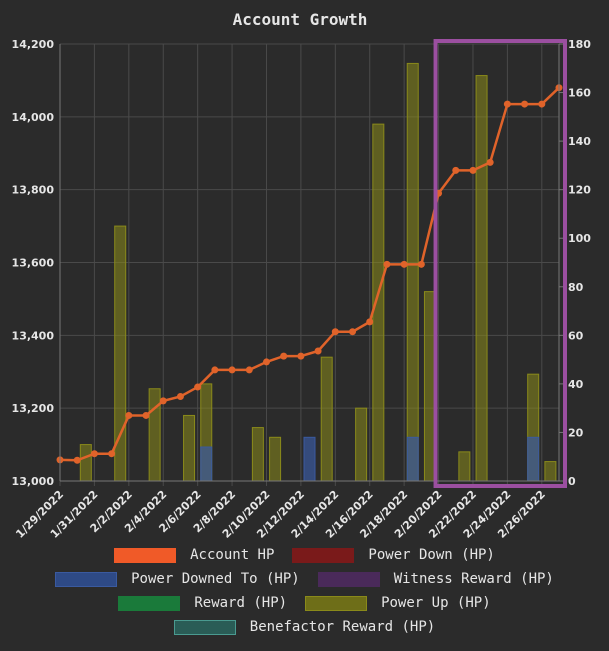 The image size is (609, 651). Describe the element at coordinates (576, 432) in the screenshot. I see `y-right-tick-label: 20` at that location.